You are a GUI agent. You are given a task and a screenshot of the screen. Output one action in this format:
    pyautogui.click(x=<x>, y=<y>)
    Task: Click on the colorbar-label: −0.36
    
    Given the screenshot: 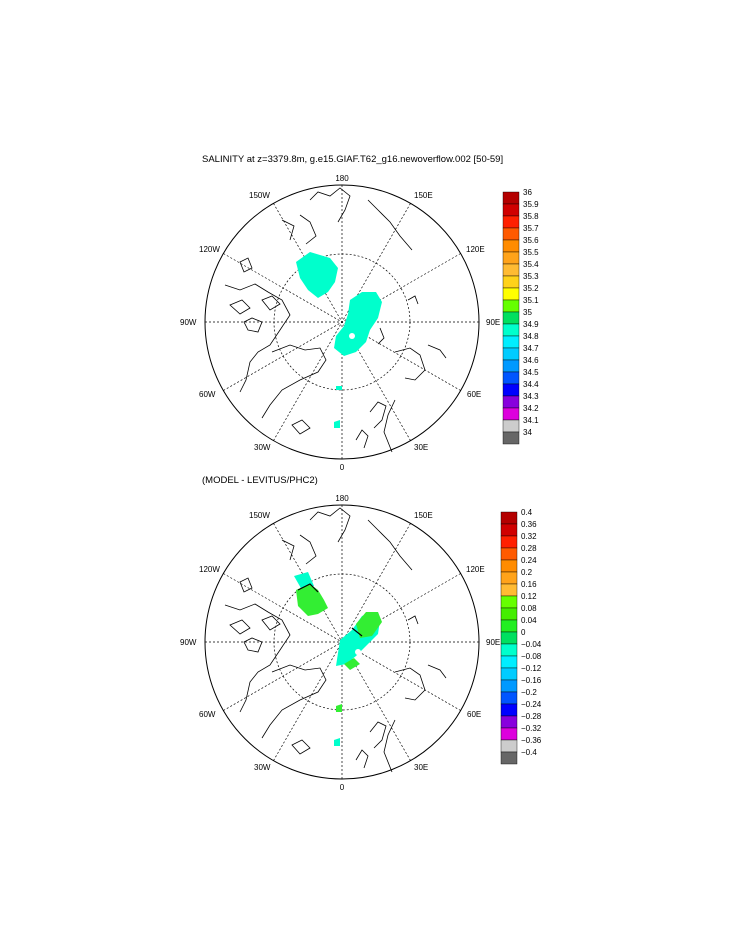 What is the action you would take?
    pyautogui.click(x=531, y=740)
    